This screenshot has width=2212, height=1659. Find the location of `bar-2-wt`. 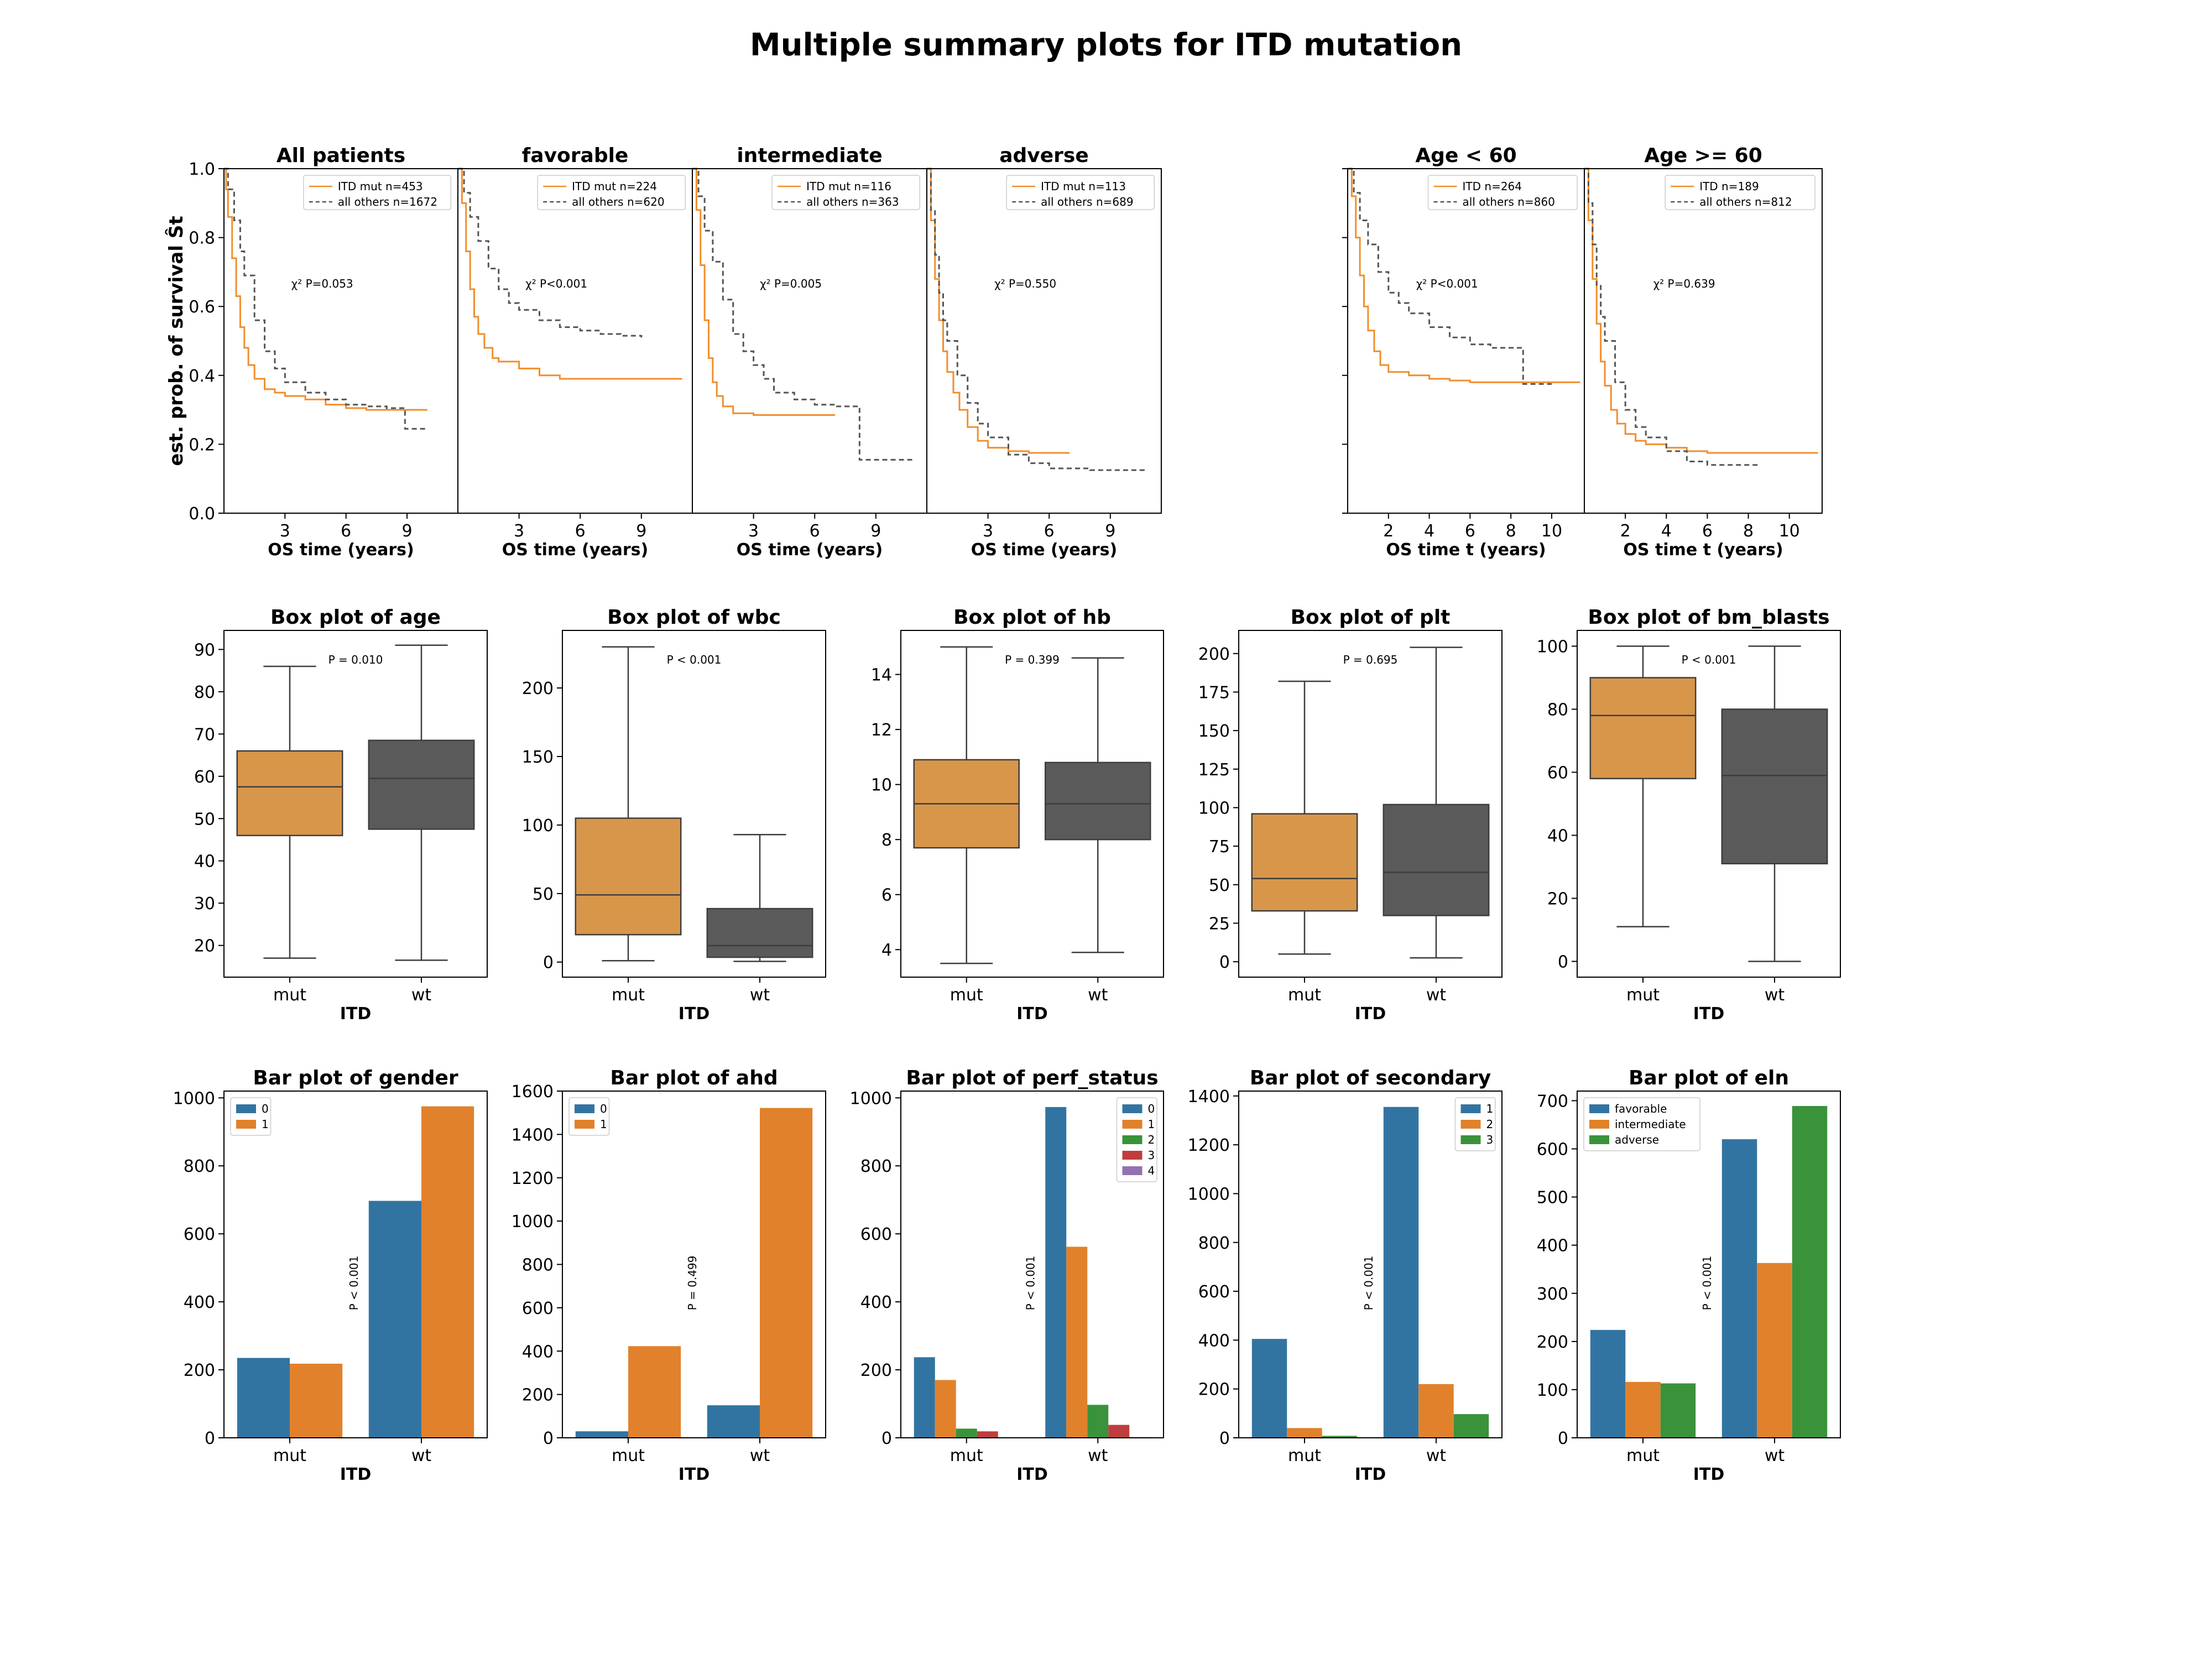

bar-2-wt is located at coordinates (1436, 1411).